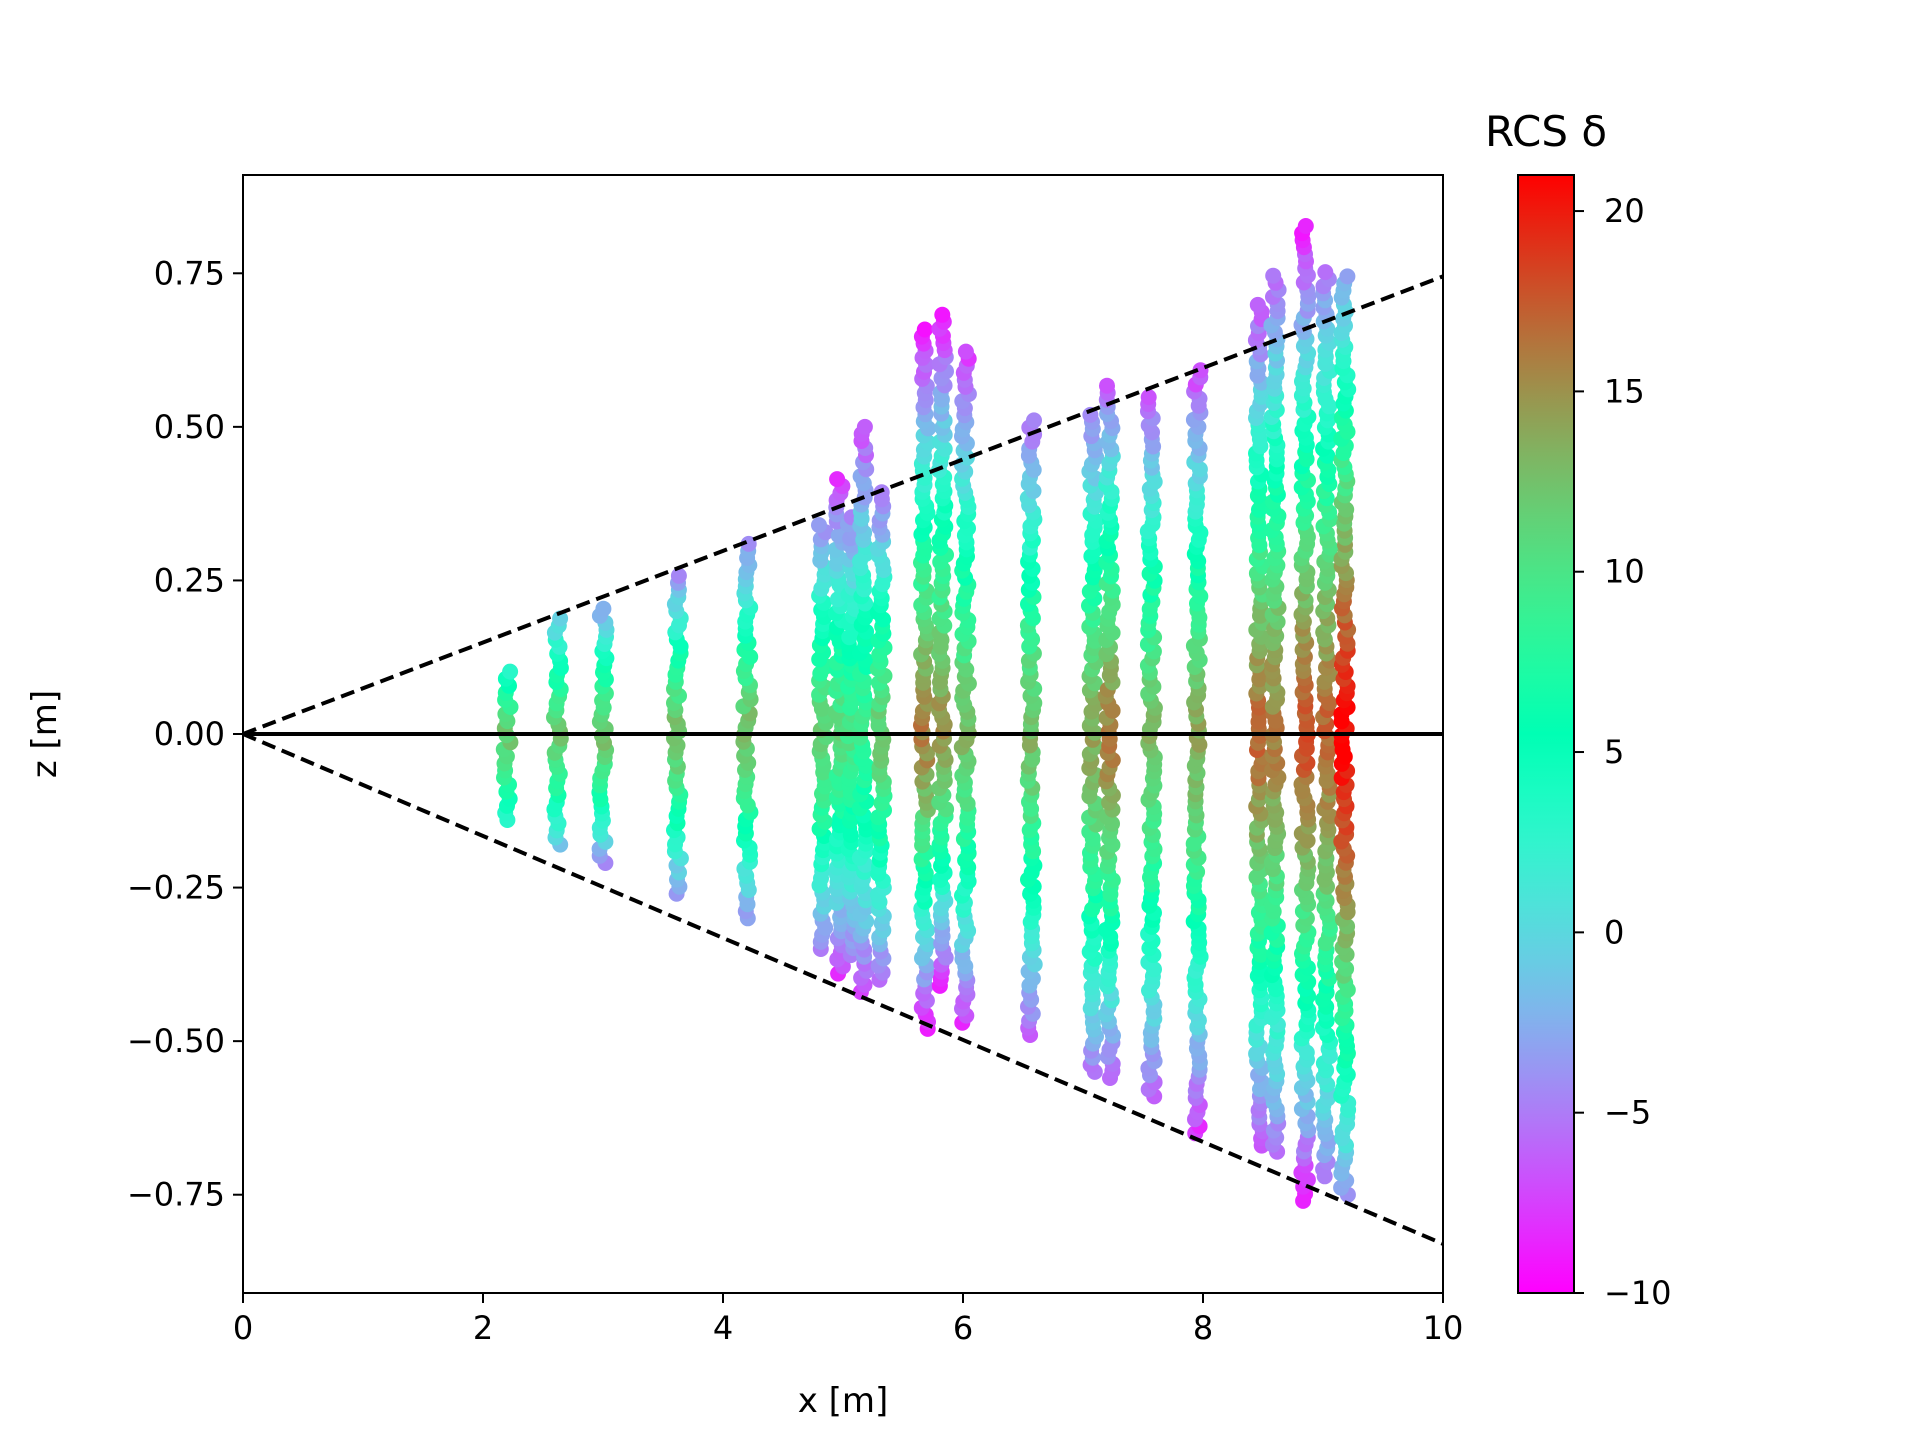 This screenshot has width=1920, height=1440. What do you see at coordinates (1624, 572) in the screenshot?
I see `colorbar-tick-label: 10` at bounding box center [1624, 572].